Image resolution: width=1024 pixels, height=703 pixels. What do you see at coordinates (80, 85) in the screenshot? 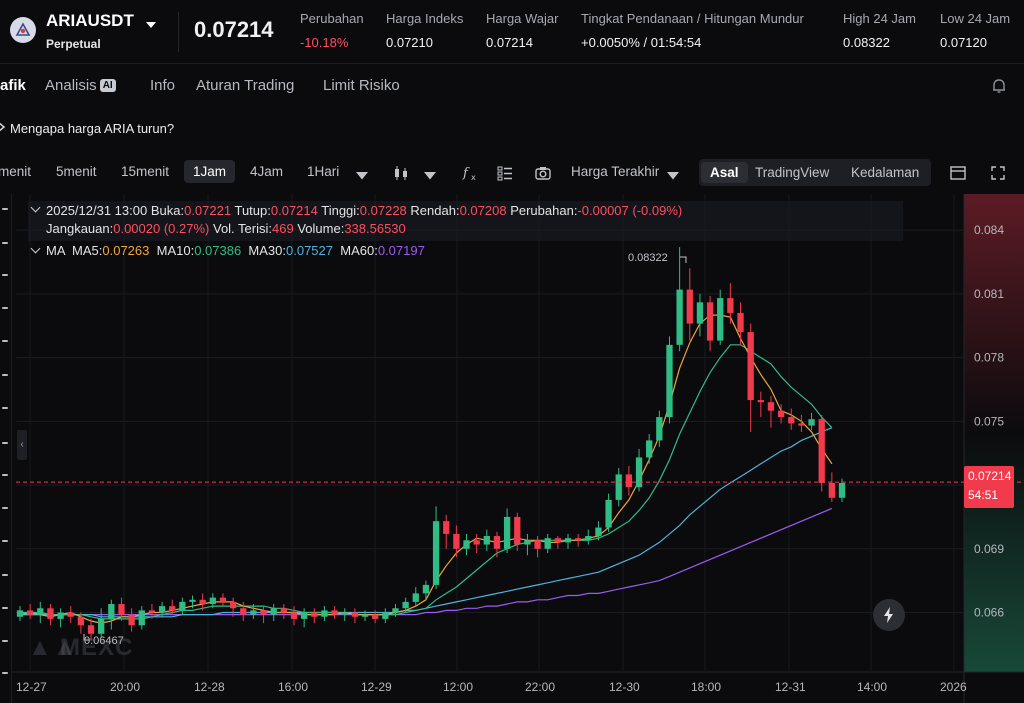
I see `tab-analysis: Analisis AI` at bounding box center [80, 85].